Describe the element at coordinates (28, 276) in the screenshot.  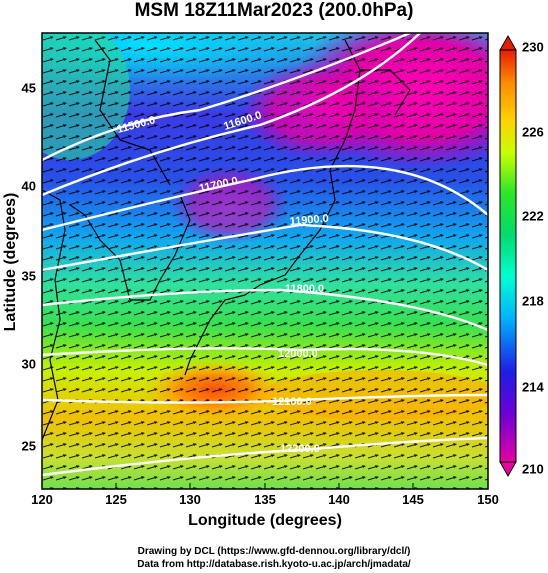
I see `y-tick-label: 35` at that location.